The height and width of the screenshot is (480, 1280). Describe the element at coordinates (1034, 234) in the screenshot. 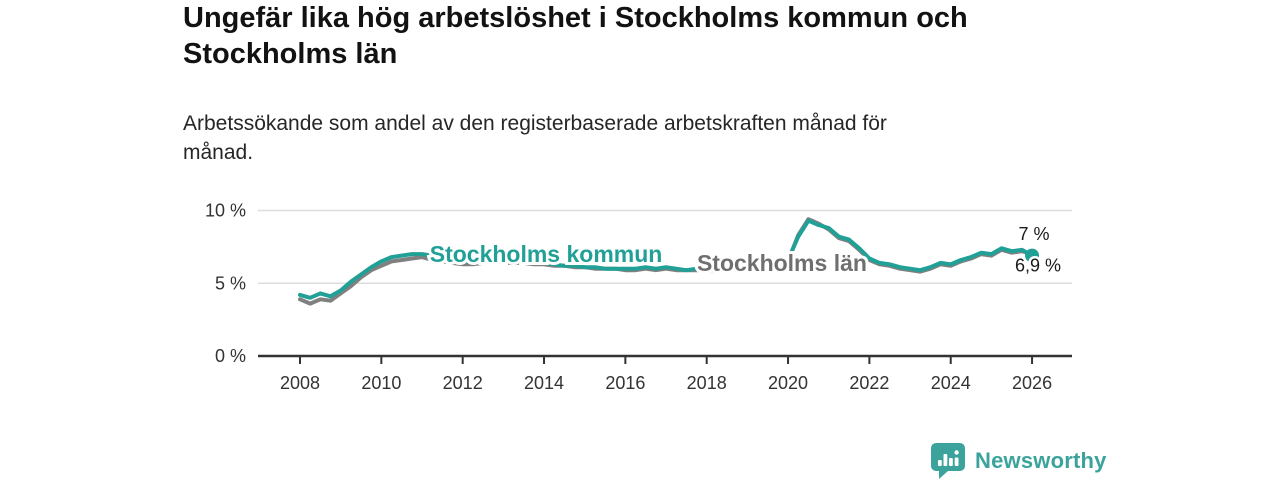

I see `end-value-label: 7 %` at that location.